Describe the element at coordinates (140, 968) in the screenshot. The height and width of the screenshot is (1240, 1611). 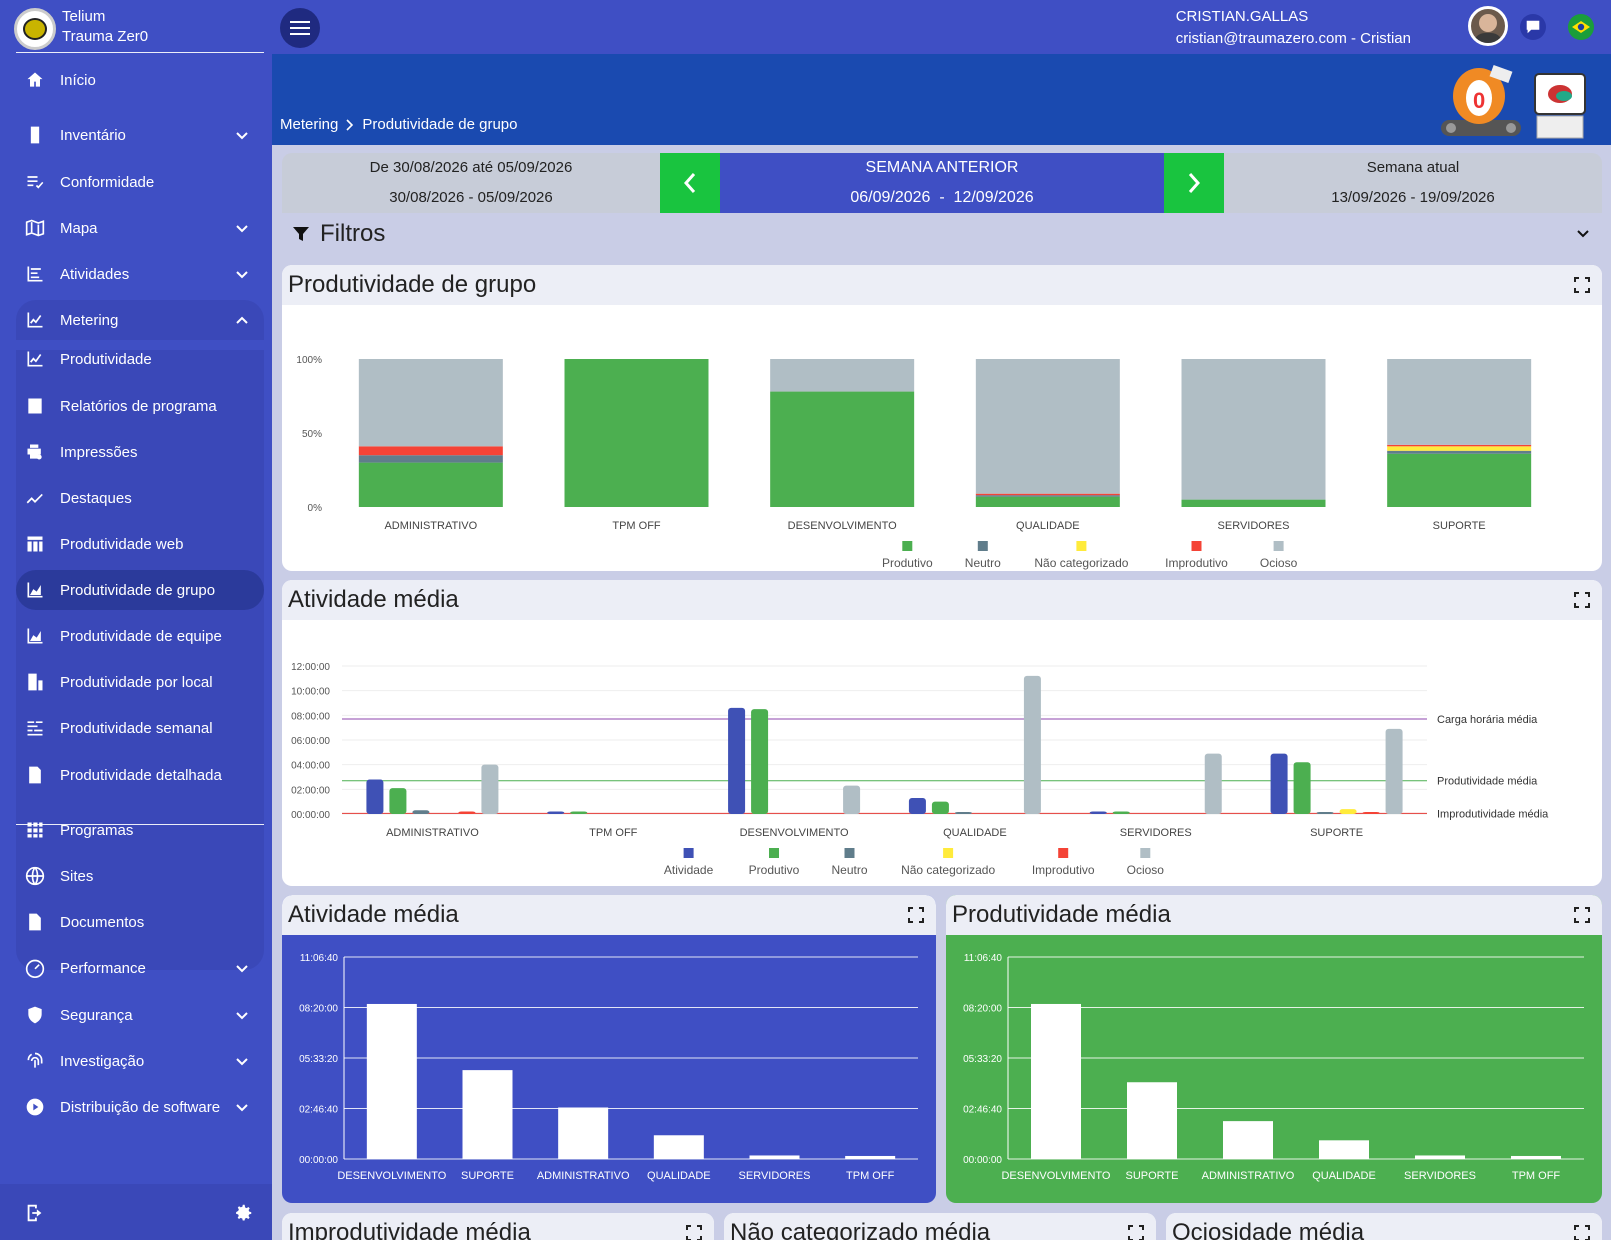
I see `sidebar-item-performance: Performance` at that location.